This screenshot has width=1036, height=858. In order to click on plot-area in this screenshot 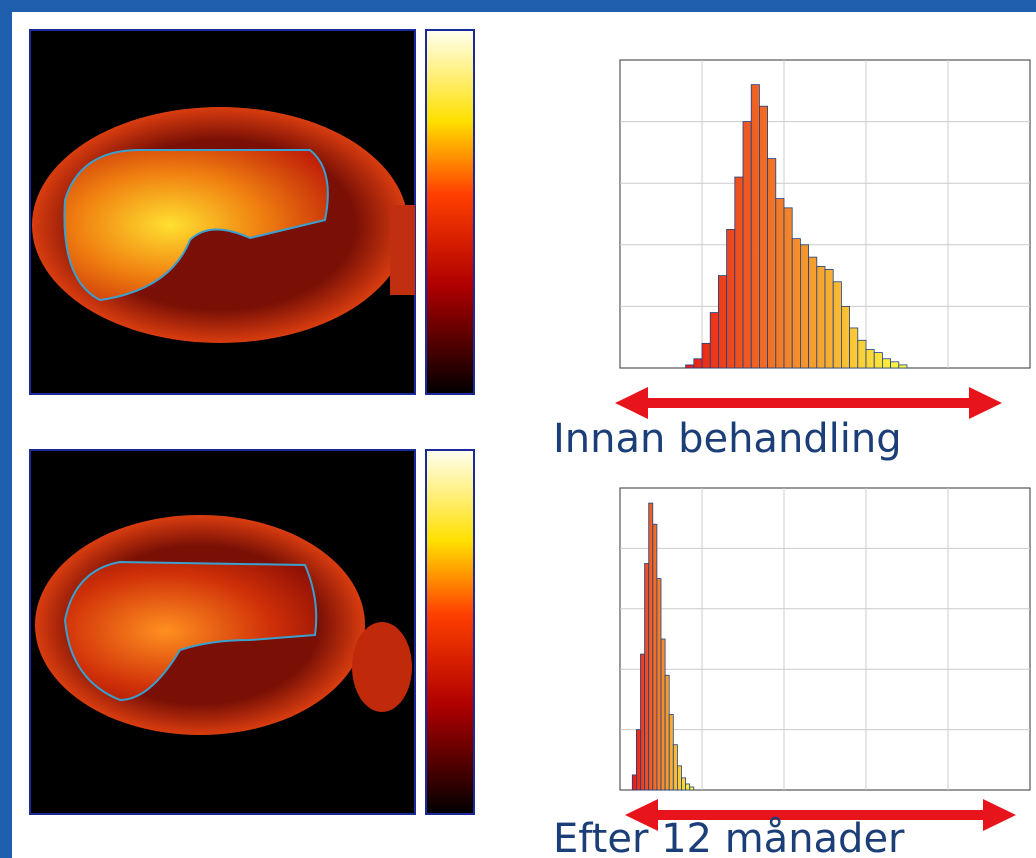, I will do `click(825, 639)`.